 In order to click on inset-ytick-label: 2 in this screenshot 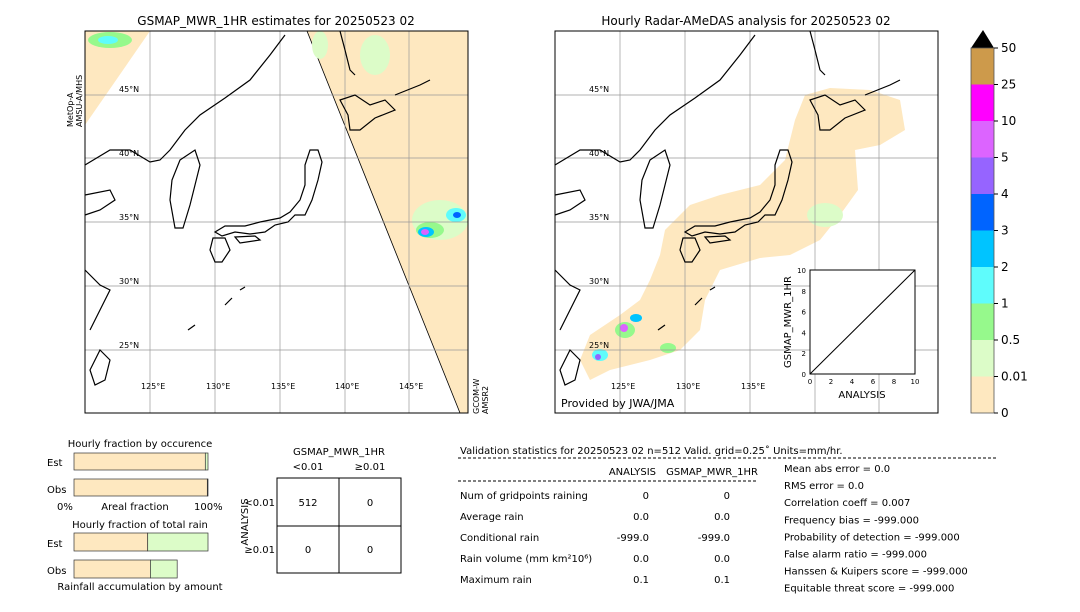, I will do `click(804, 354)`.